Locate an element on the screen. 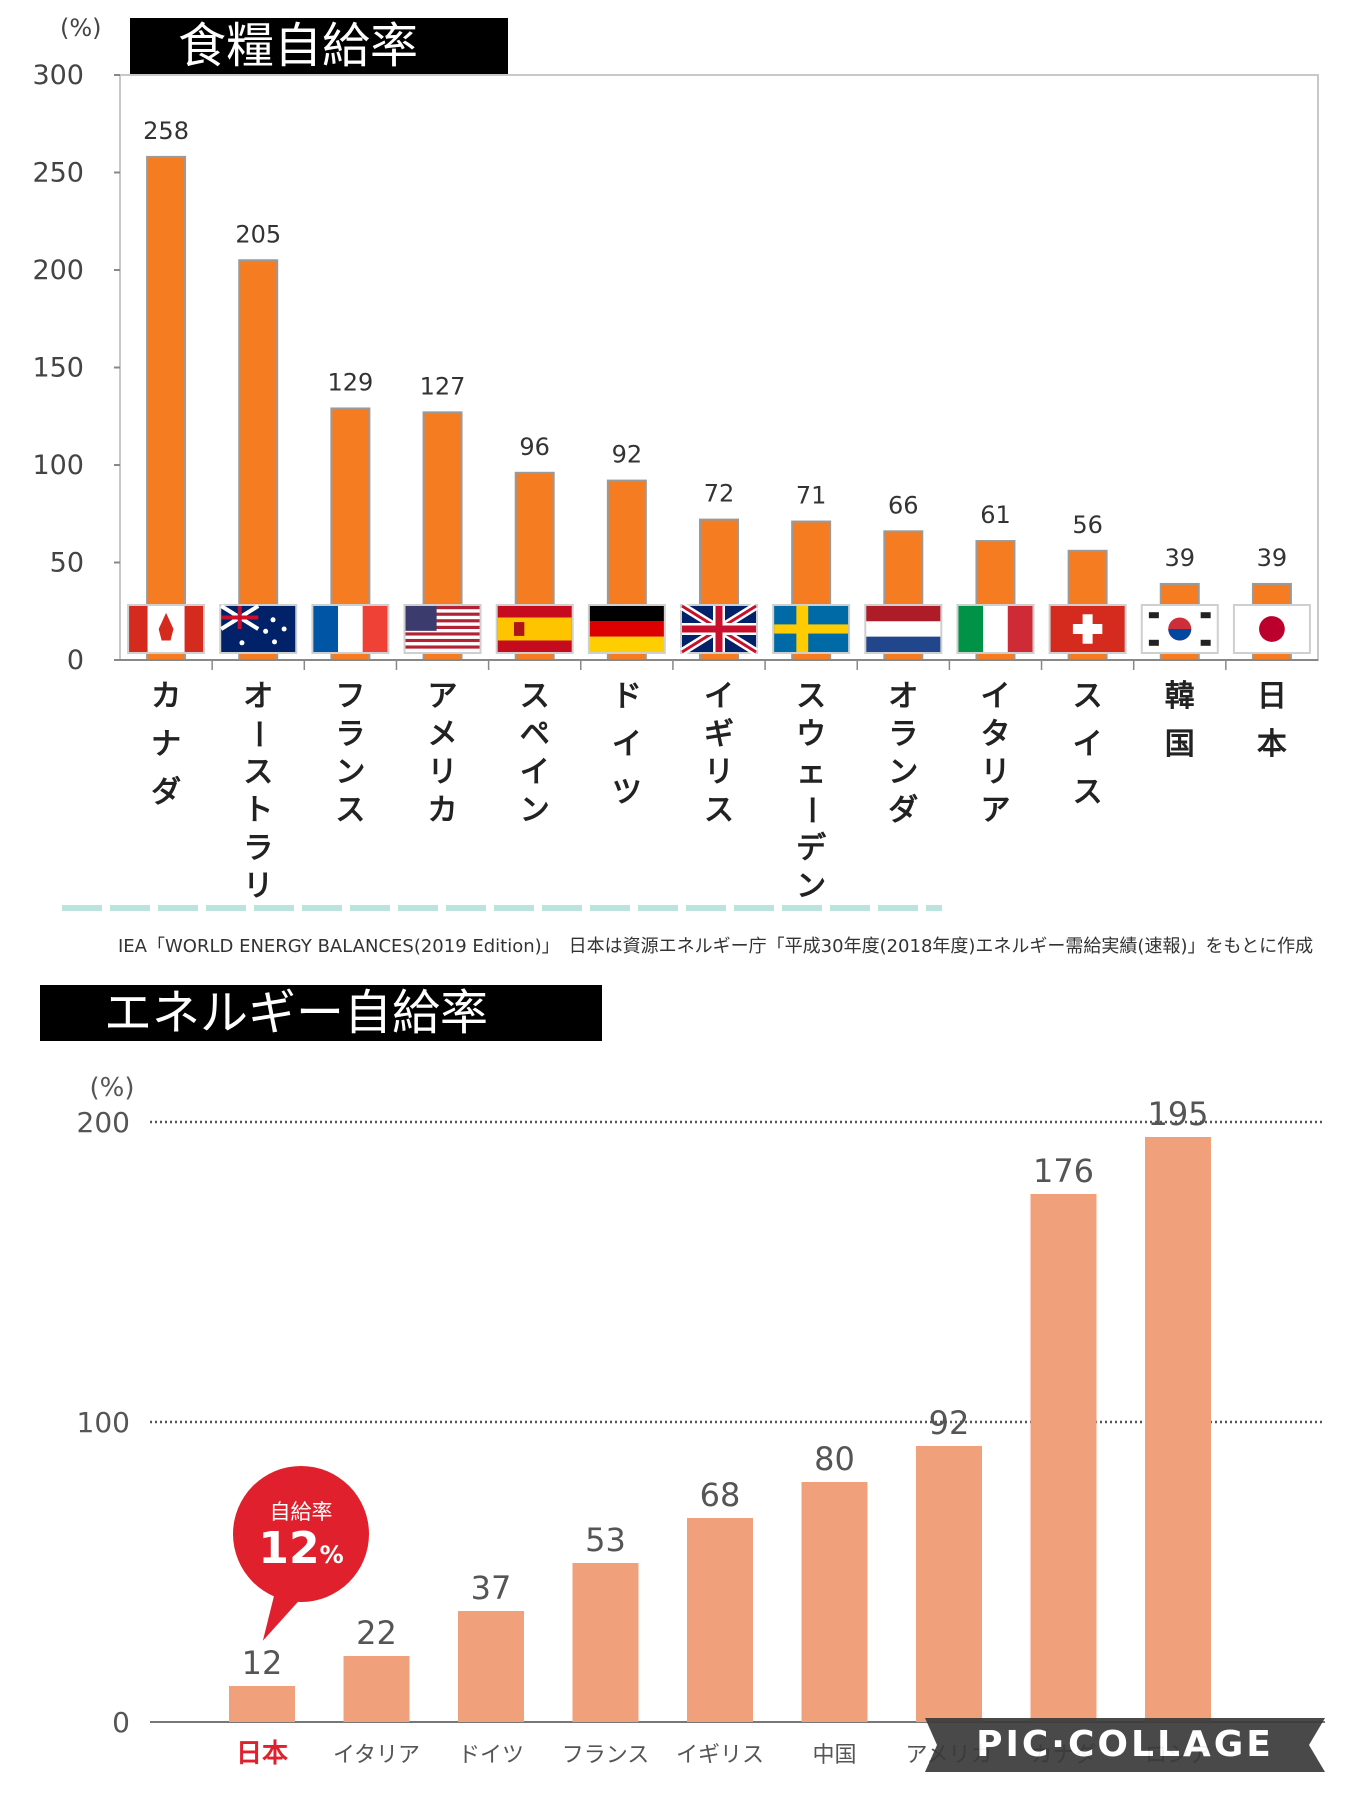  japan-callout-badge: 自給率 12% is located at coordinates (301, 1534).